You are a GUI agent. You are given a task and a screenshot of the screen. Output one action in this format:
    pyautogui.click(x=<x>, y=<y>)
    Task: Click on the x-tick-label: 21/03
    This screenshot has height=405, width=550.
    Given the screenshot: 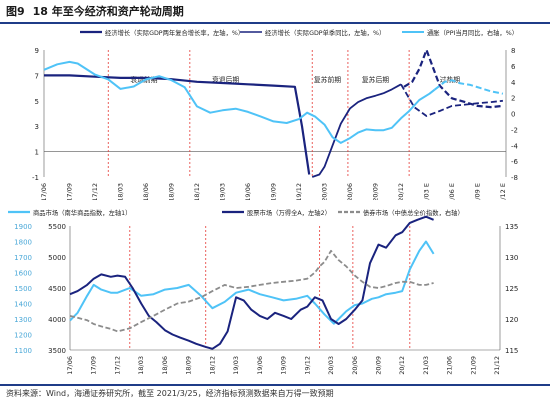 What is the action you would take?
    pyautogui.click(x=426, y=365)
    